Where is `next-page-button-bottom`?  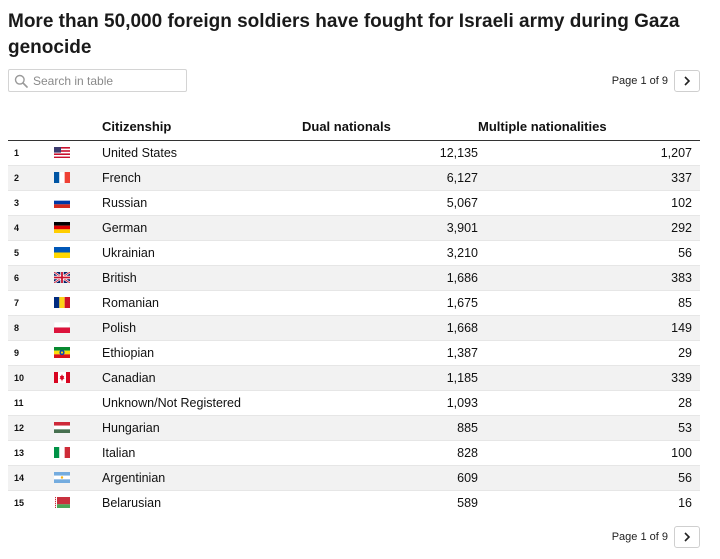
next-page-button-bottom is located at coordinates (687, 536).